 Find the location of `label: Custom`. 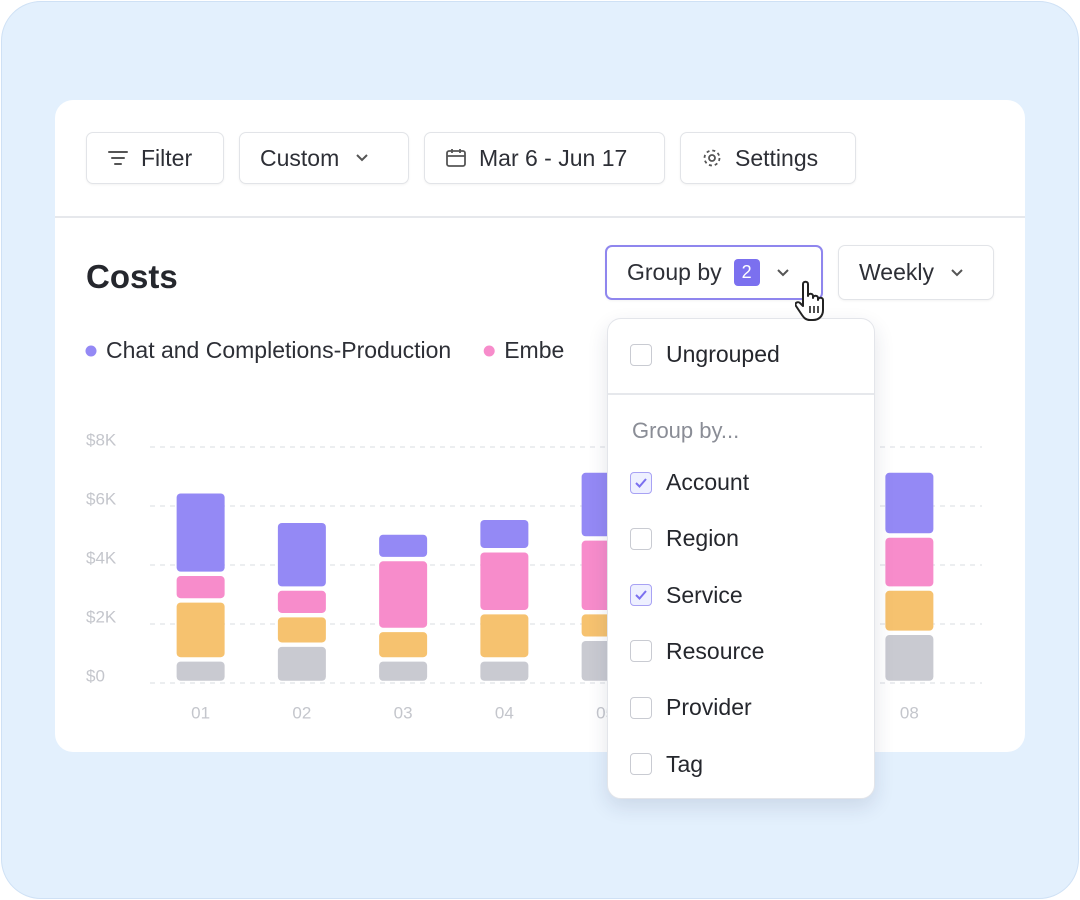

label: Custom is located at coordinates (300, 157).